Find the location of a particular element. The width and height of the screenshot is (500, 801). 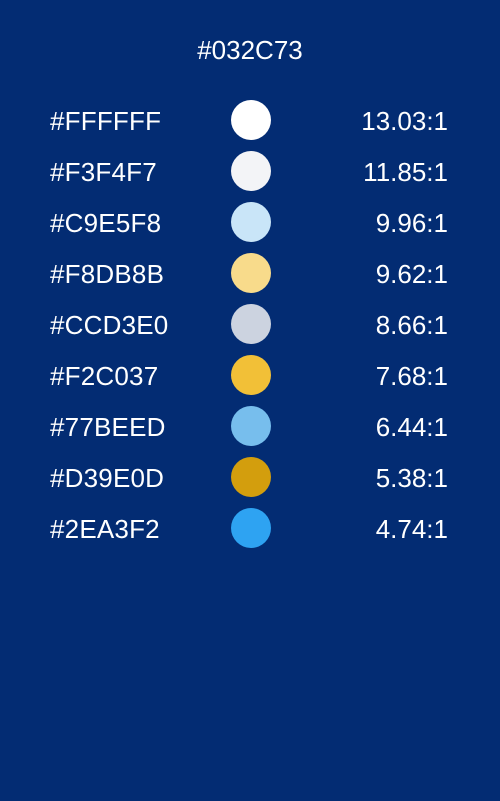

color-row: #F3F4F7 11.85:1 is located at coordinates (250, 171).